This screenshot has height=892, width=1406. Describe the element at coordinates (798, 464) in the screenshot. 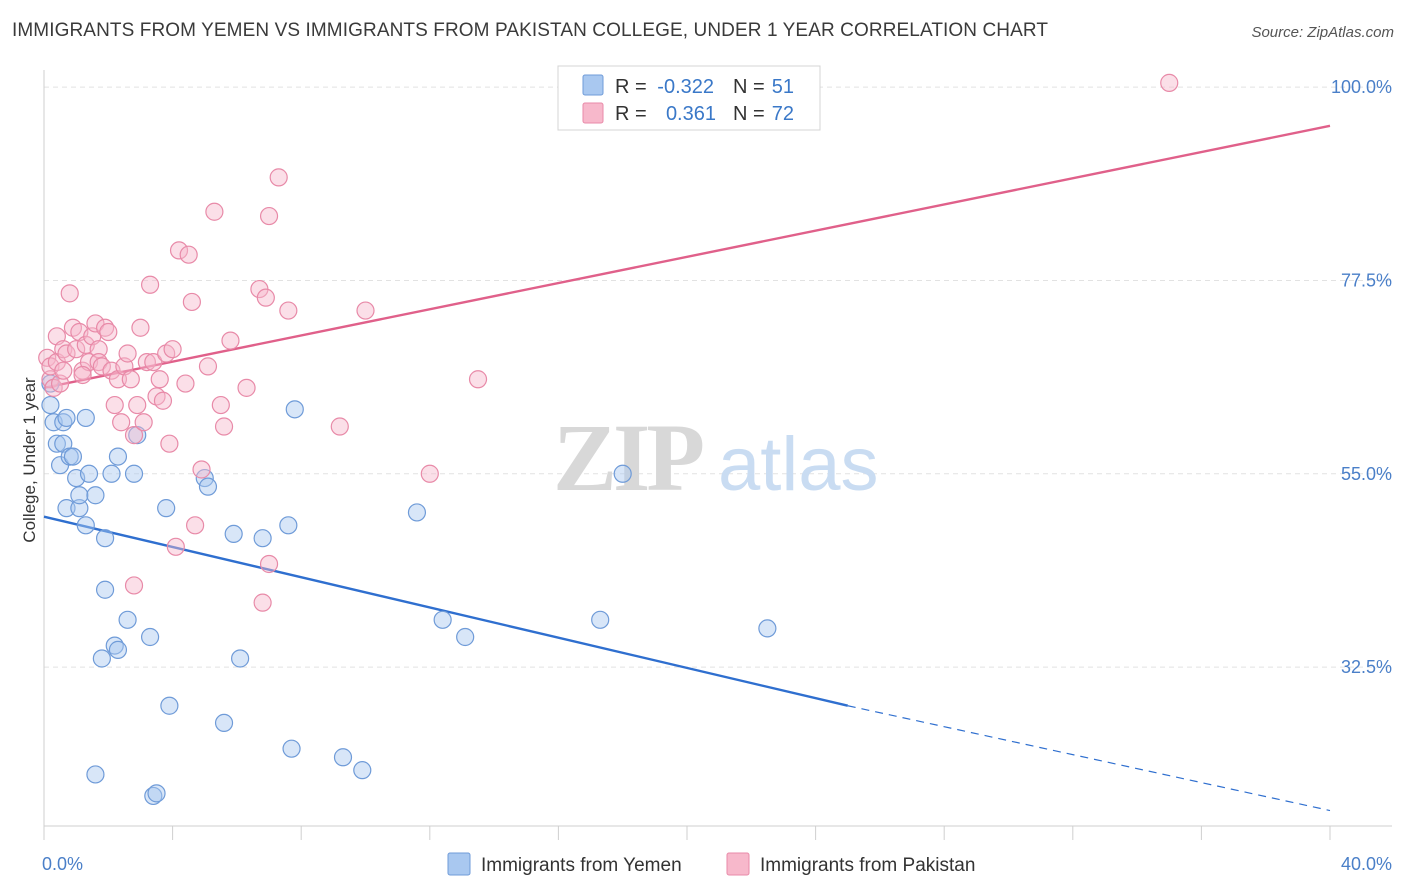

I see `watermark-atlas: atlas` at that location.